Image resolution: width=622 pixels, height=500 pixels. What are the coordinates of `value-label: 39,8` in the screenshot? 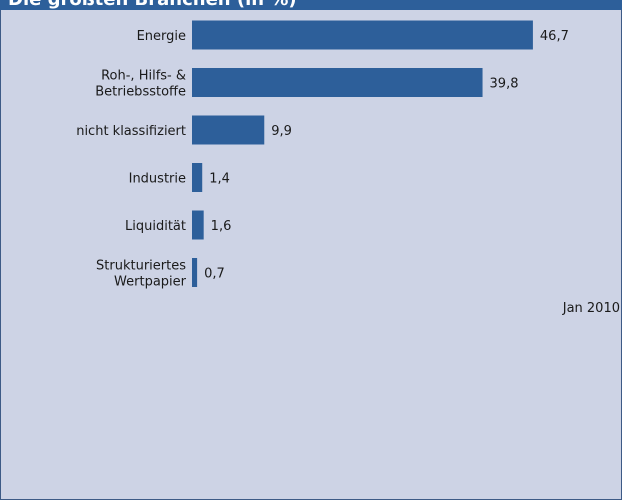 It's located at (504, 84).